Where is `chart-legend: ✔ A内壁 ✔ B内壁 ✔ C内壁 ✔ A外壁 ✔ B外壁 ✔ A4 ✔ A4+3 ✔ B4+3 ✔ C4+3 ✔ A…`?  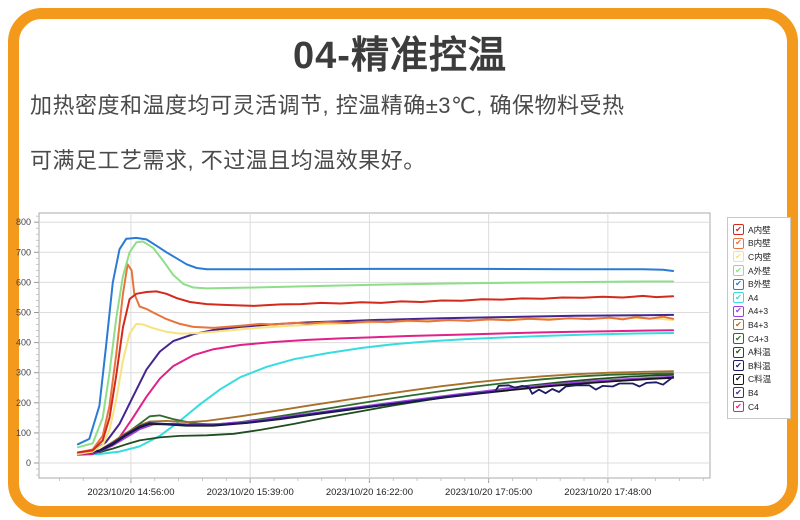 chart-legend: ✔ A内壁 ✔ B内壁 ✔ C内壁 ✔ A外壁 ✔ B外壁 ✔ A4 ✔ A4+3 ✔ B4+3 ✔ C4+3 ✔ A… is located at coordinates (759, 318).